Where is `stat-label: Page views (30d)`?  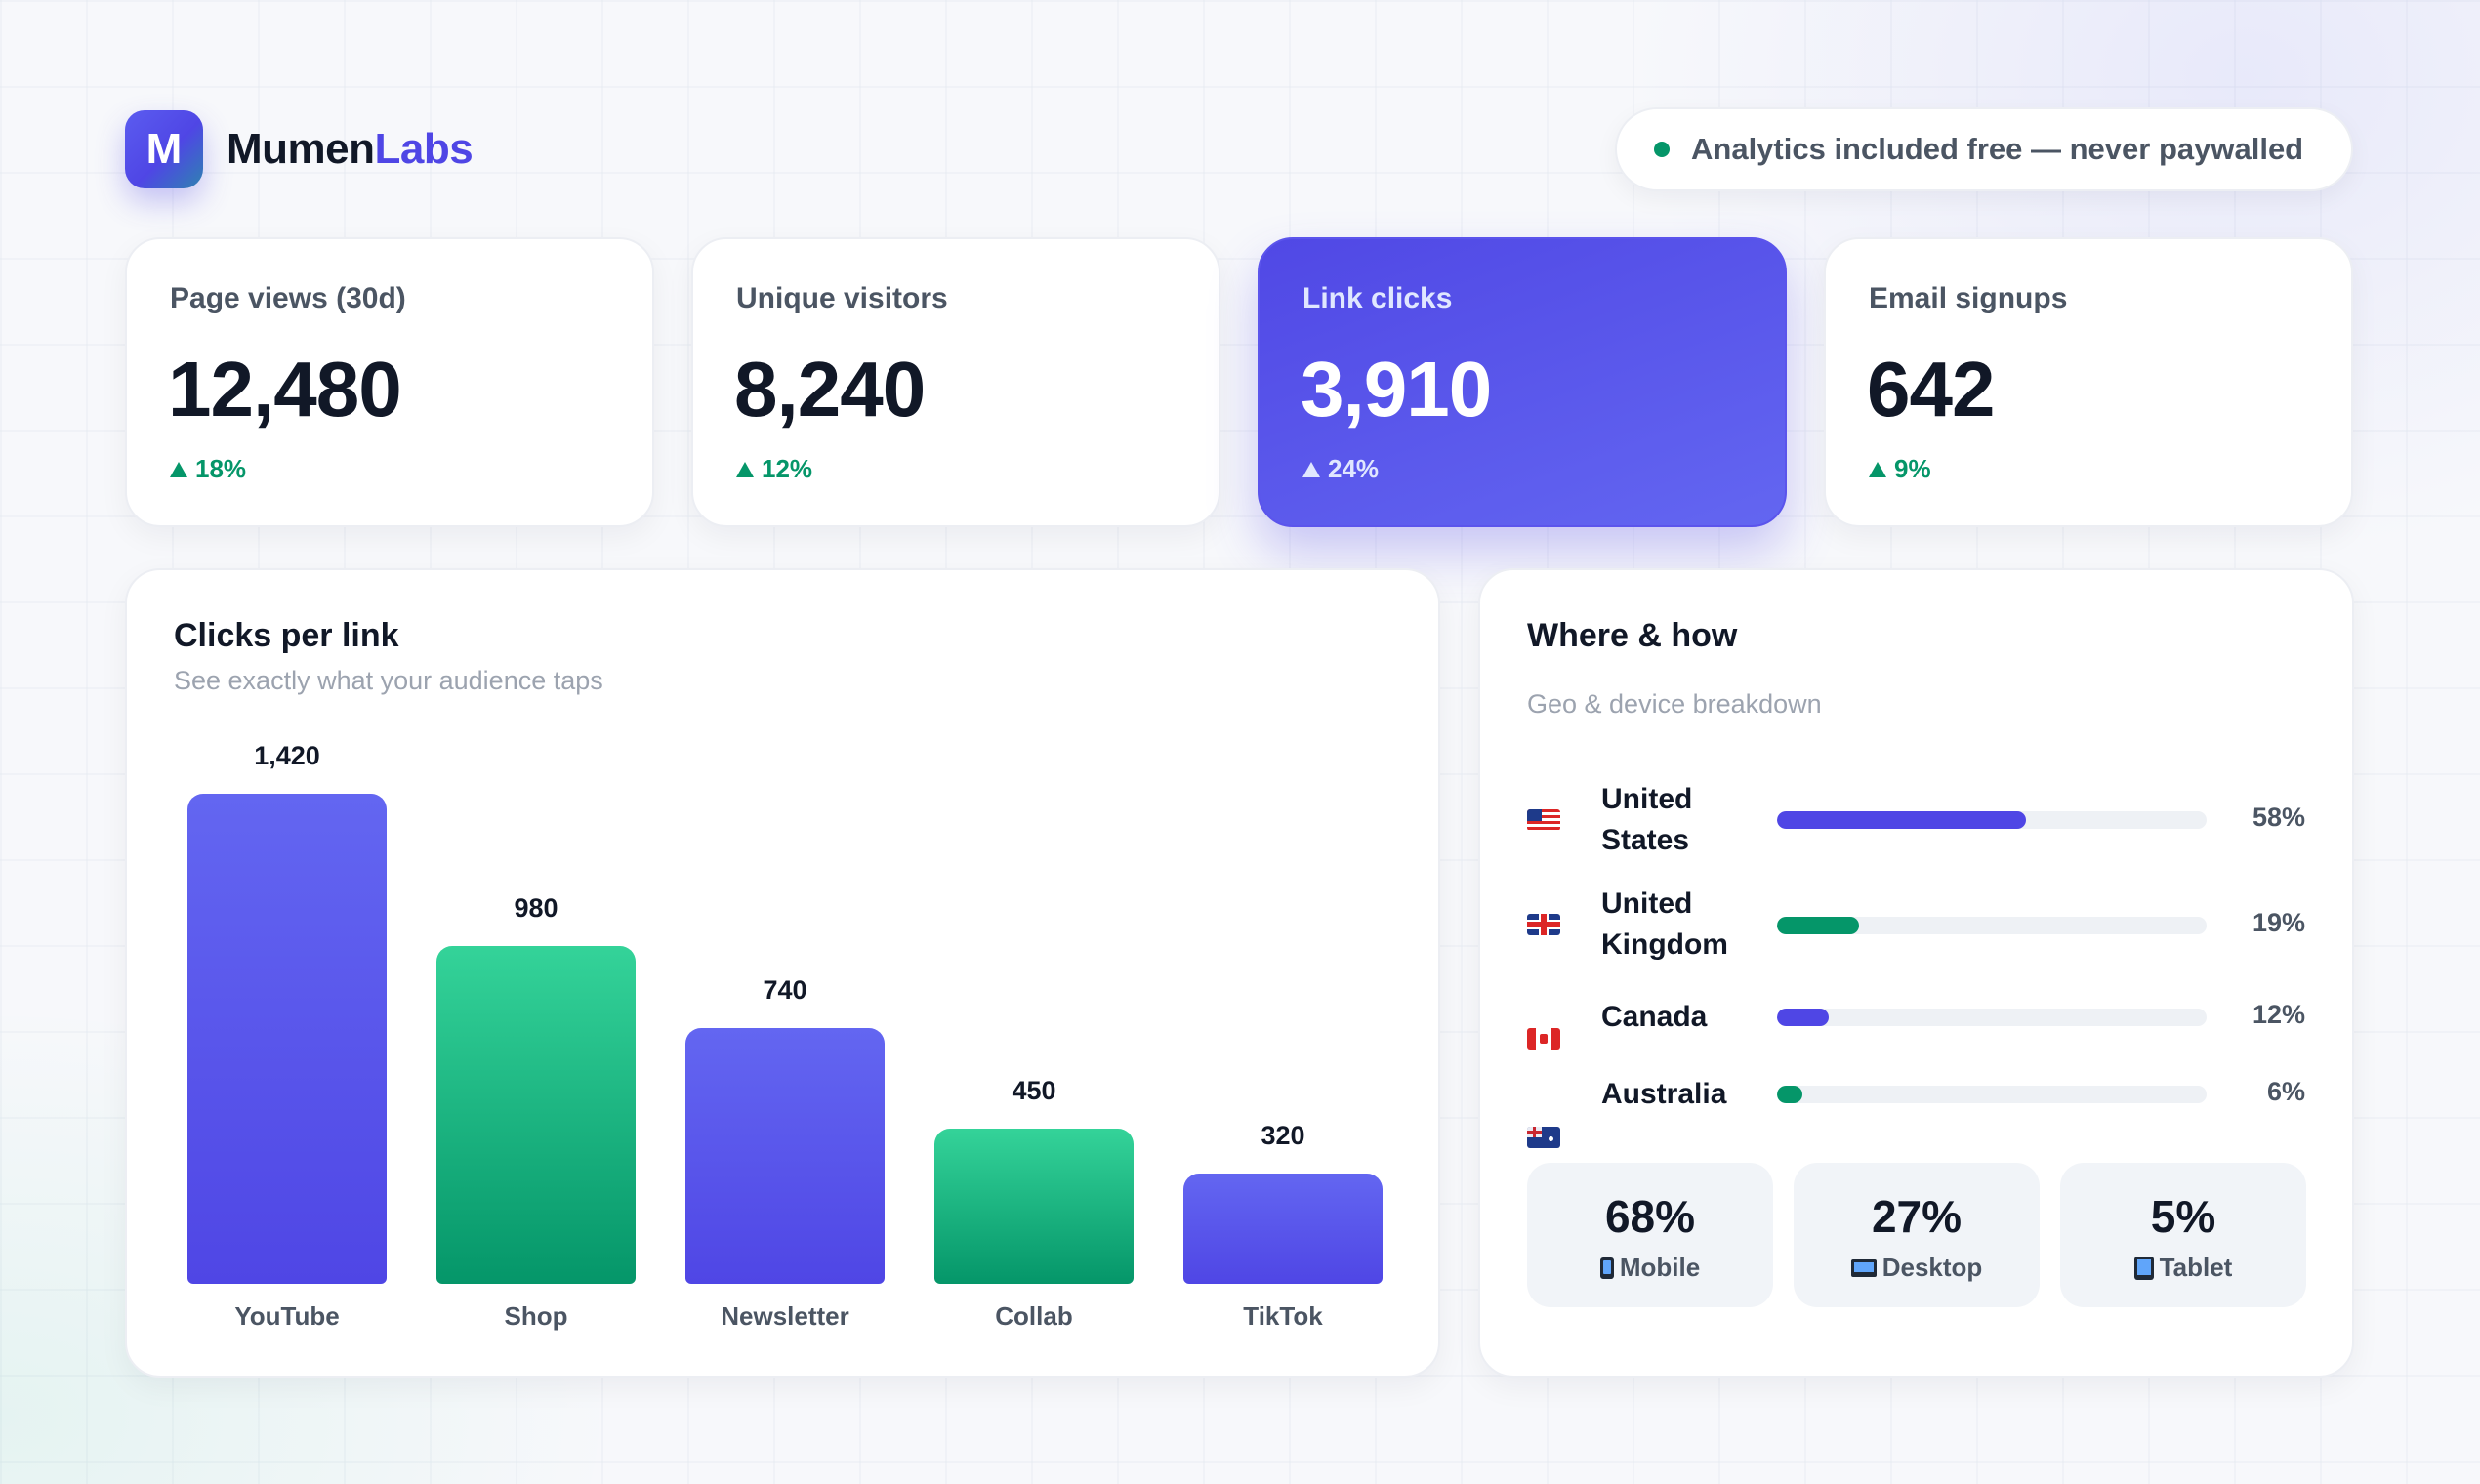
stat-label: Page views (30d) is located at coordinates (288, 298).